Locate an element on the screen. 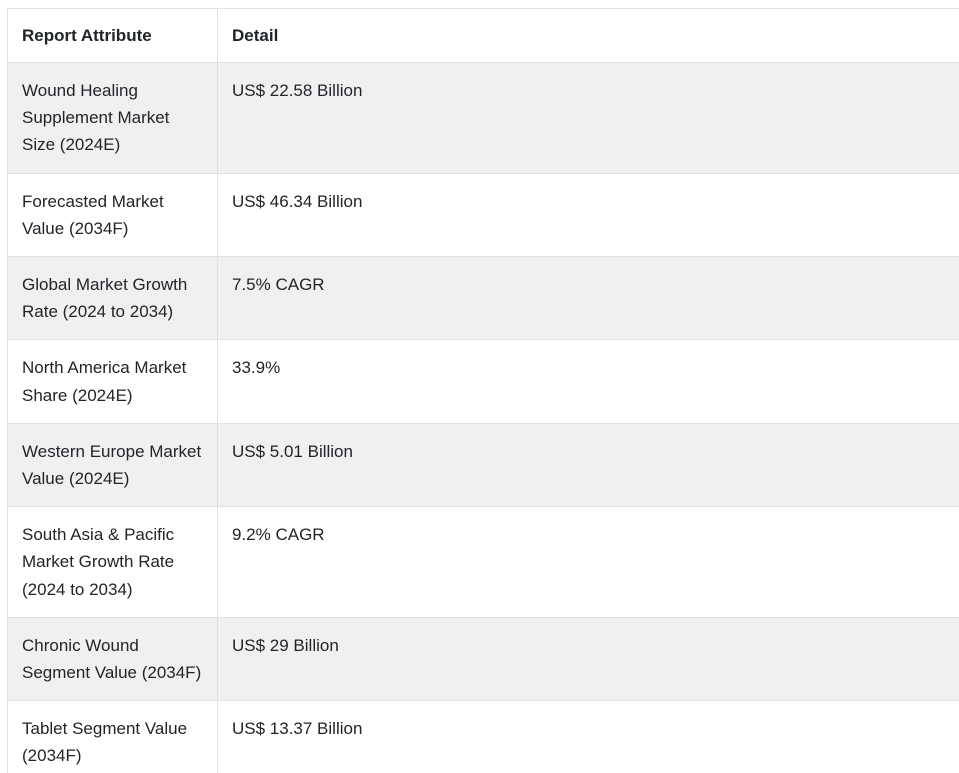 The image size is (959, 773). attribute-cell: Western Europe Market Value (2024E) is located at coordinates (112, 465).